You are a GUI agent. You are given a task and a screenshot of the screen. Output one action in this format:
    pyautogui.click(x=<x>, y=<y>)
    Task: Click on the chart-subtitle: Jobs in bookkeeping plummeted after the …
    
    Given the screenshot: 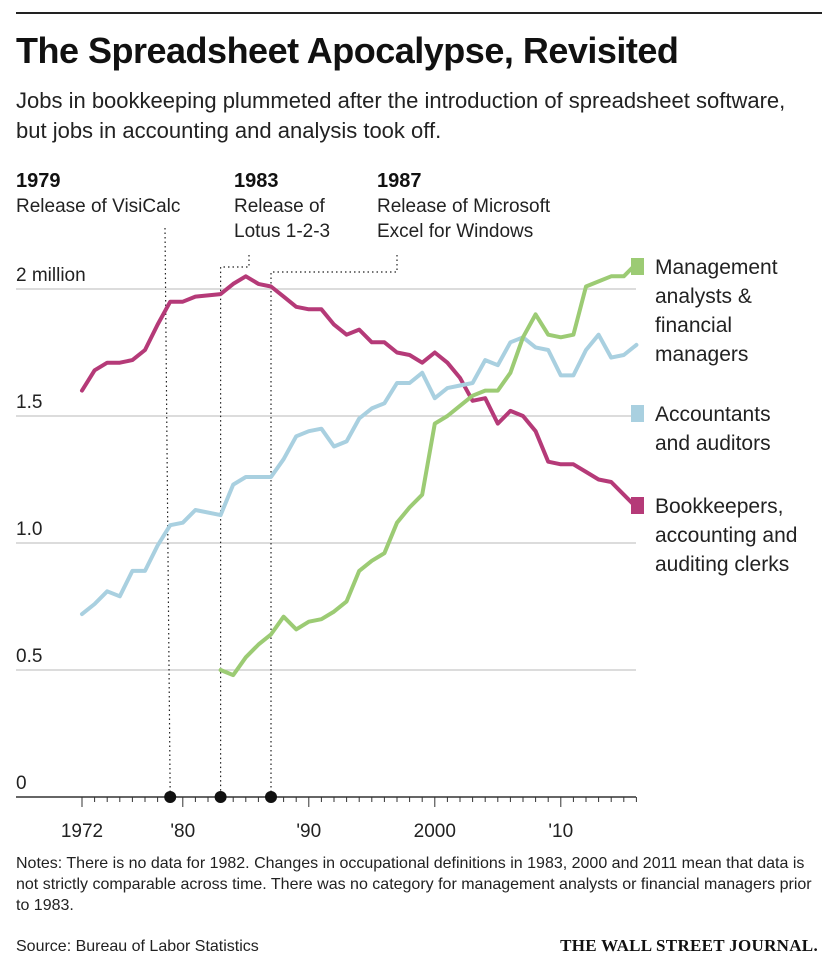 What is the action you would take?
    pyautogui.click(x=401, y=115)
    